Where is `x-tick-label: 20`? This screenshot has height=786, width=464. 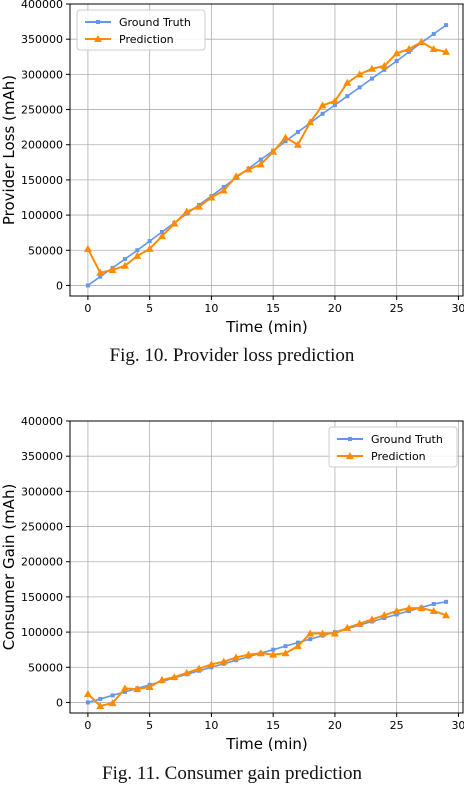
x-tick-label: 20 is located at coordinates (335, 308).